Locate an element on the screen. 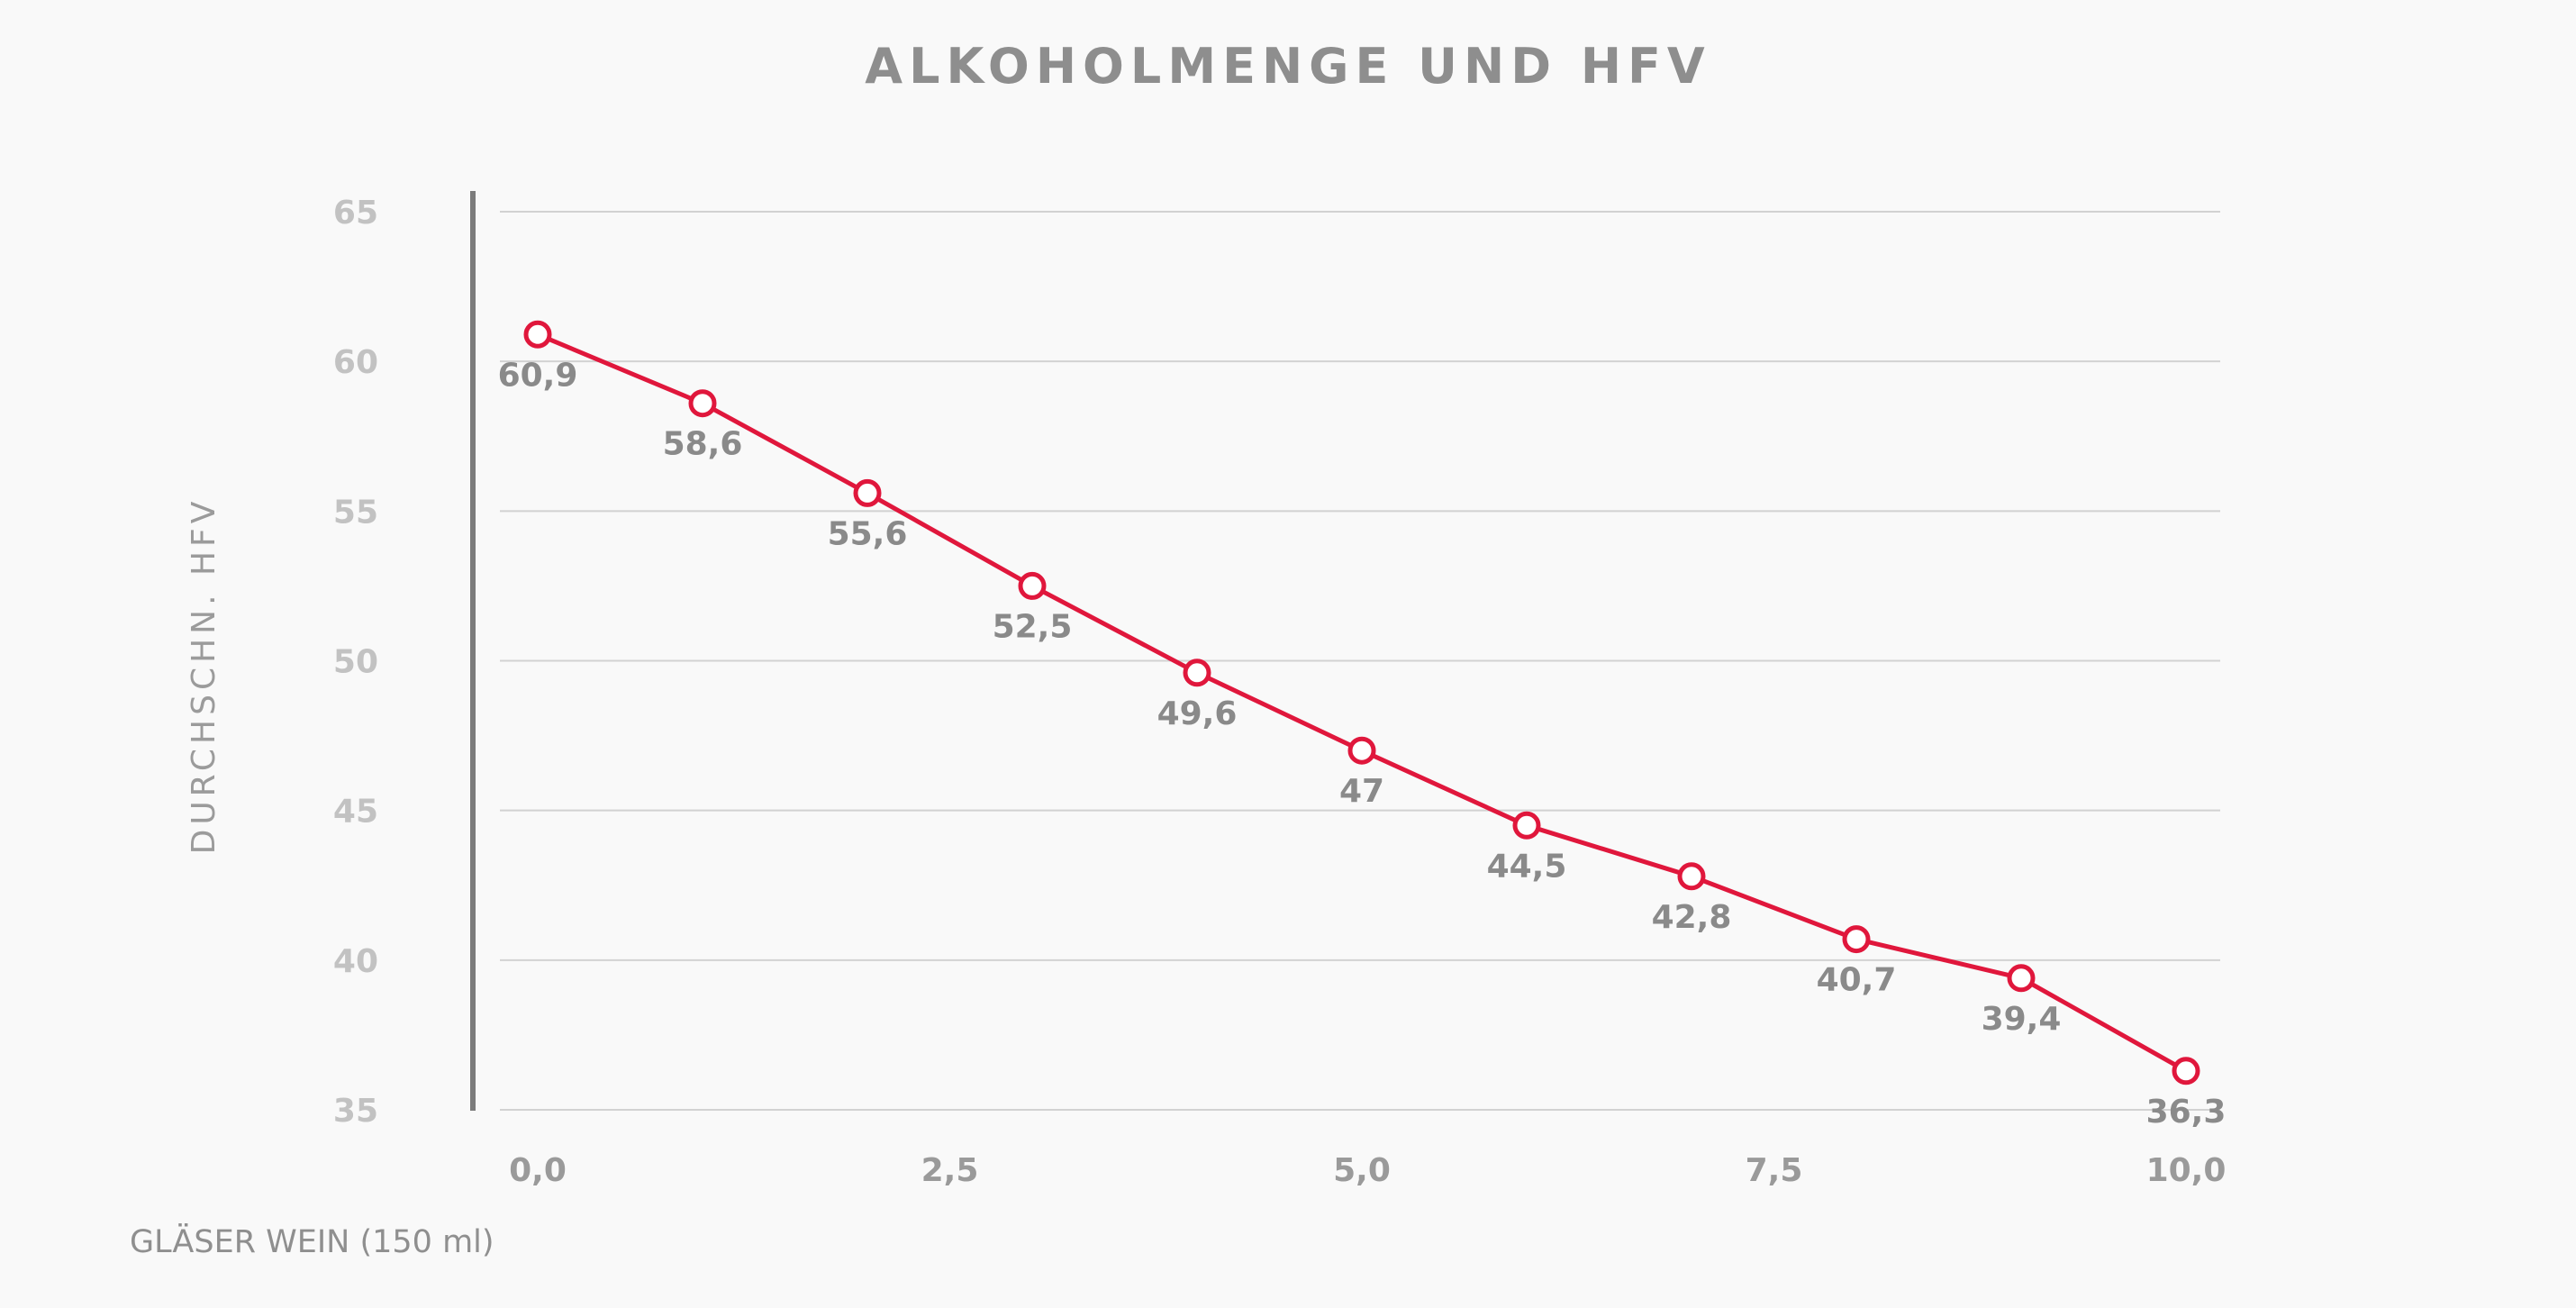  x-axis-label: GLÄSER WEIN (150 ml) is located at coordinates (312, 1241).